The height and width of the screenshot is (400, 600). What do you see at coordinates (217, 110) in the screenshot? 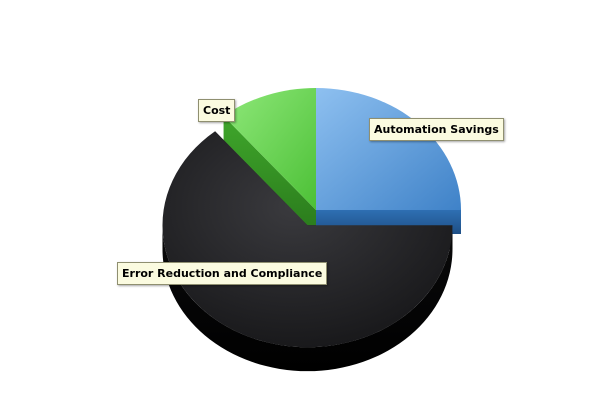
I see `slice-label-cost: Cost` at bounding box center [217, 110].